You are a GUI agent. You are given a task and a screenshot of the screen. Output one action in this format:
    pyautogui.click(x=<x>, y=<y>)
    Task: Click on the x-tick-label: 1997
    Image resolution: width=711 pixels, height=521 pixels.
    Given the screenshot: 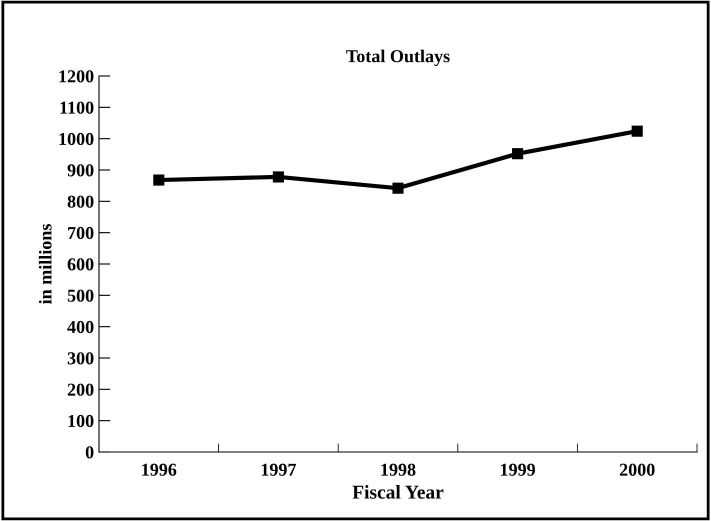 What is the action you would take?
    pyautogui.click(x=279, y=470)
    